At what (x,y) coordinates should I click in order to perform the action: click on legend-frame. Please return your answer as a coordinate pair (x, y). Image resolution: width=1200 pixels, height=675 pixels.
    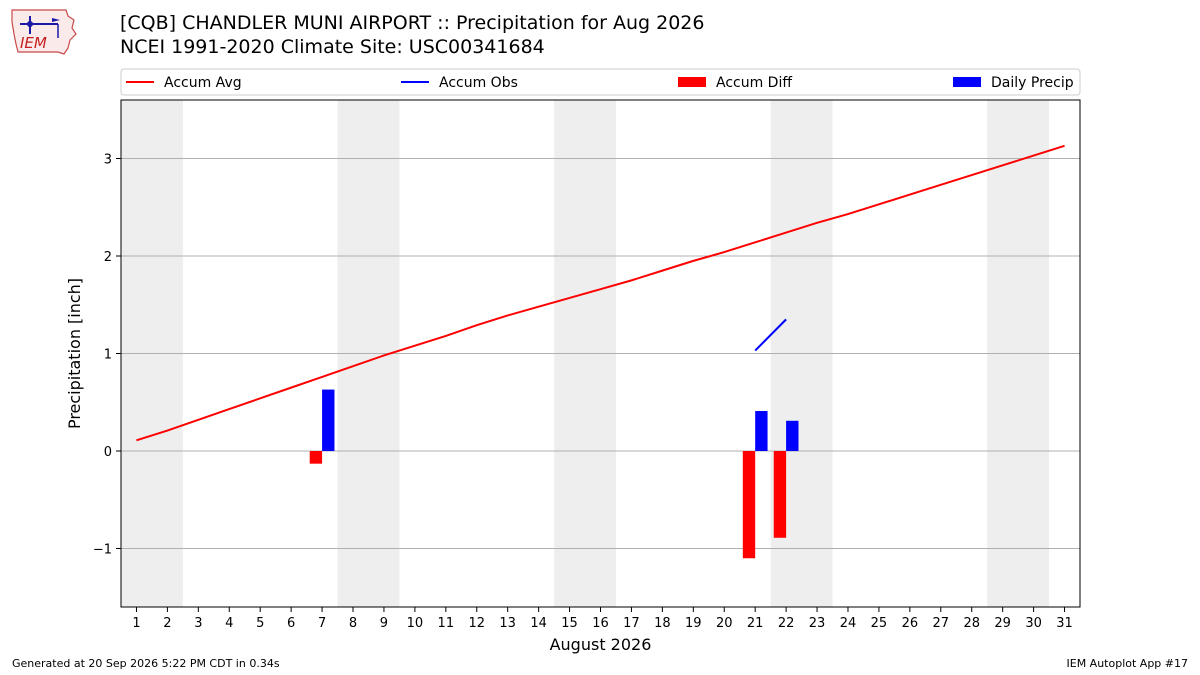
    Looking at the image, I should click on (600, 82).